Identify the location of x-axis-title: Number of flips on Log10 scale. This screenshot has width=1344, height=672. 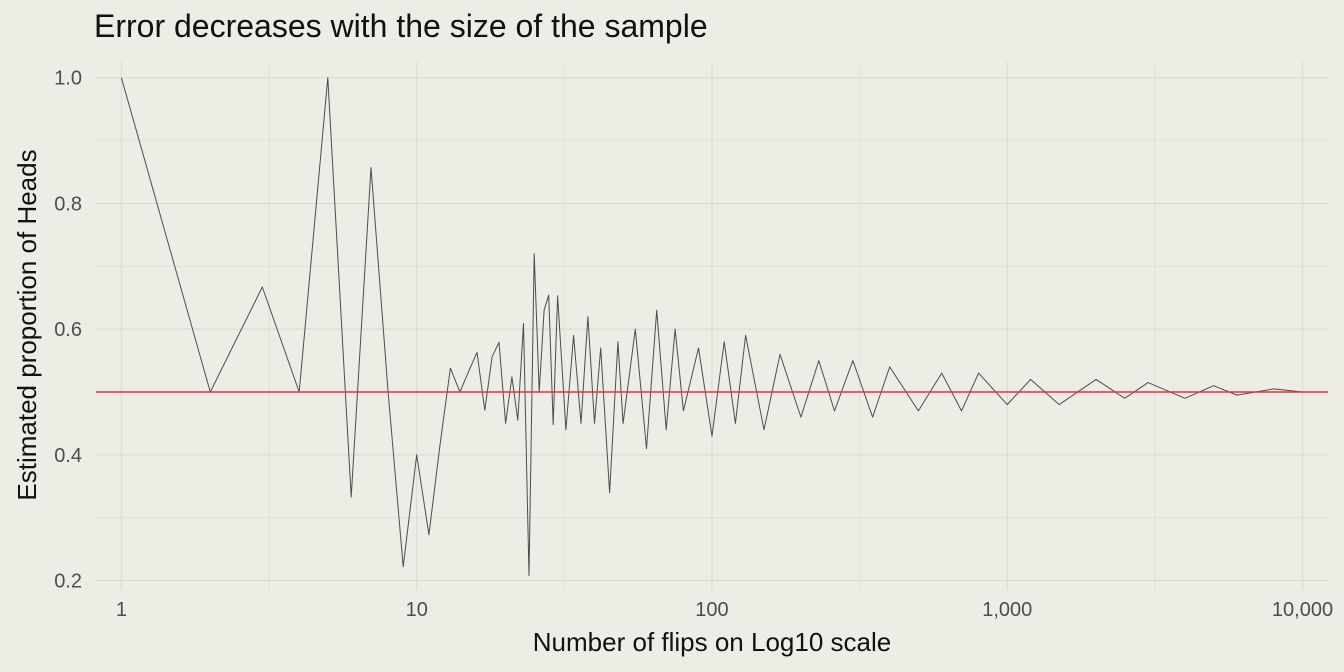
(712, 642).